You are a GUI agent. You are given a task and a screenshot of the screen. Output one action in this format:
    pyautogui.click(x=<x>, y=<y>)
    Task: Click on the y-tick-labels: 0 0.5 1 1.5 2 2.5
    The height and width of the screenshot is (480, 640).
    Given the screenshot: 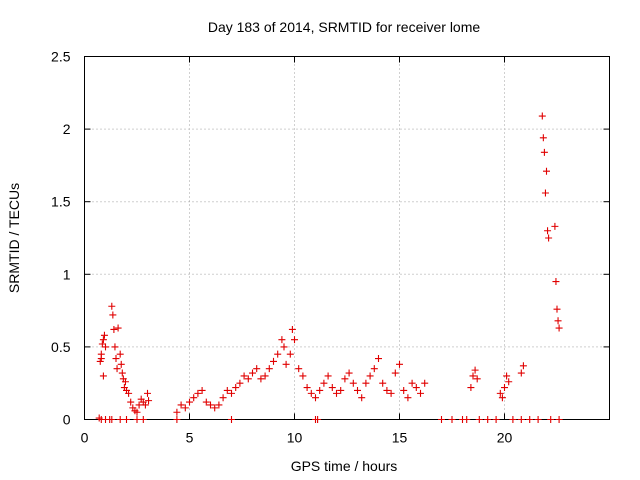 What is the action you would take?
    pyautogui.click(x=61, y=238)
    